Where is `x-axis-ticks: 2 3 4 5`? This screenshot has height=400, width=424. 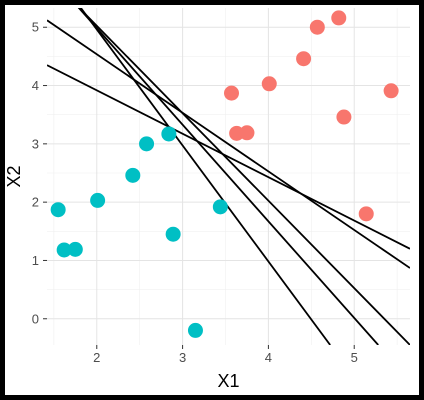 x-axis-ticks: 2 3 4 5 is located at coordinates (225, 355).